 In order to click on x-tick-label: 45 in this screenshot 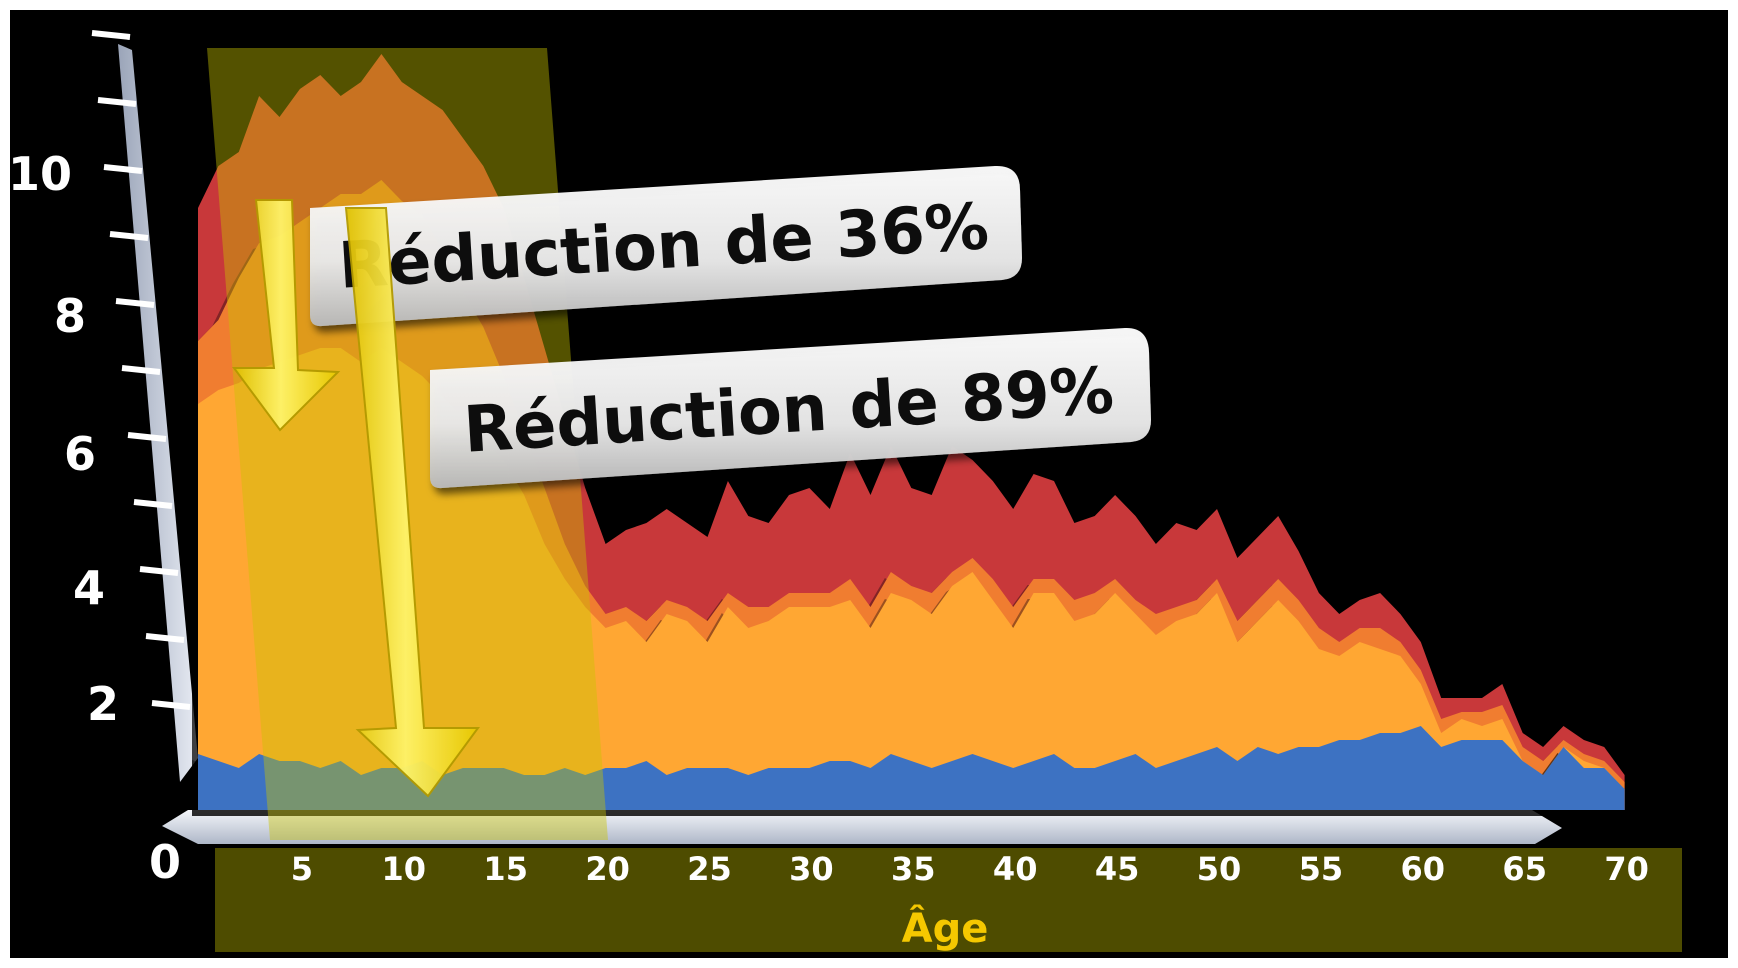, I will do `click(1117, 869)`.